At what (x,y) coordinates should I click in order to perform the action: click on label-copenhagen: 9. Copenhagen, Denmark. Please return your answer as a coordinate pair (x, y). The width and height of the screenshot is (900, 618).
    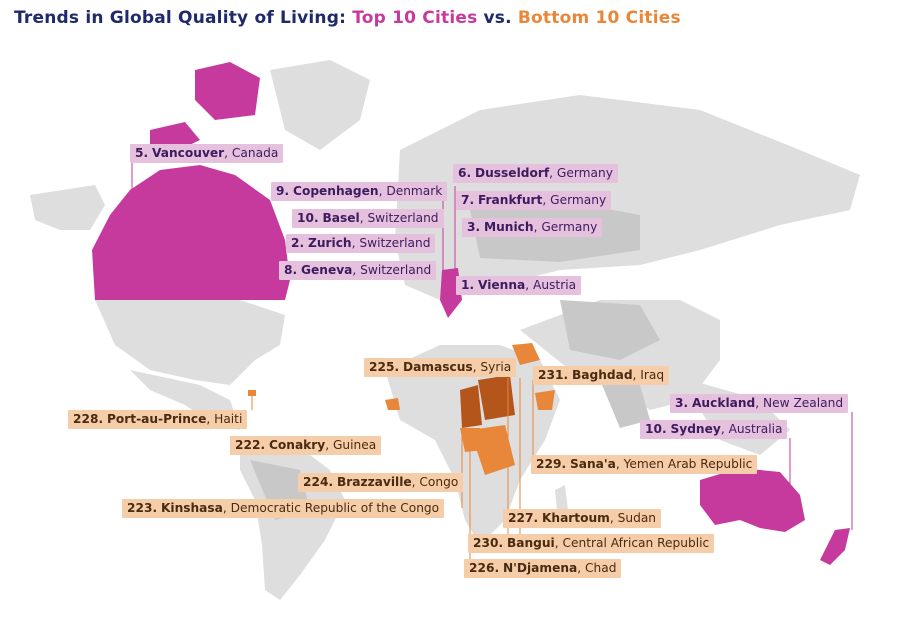
    Looking at the image, I should click on (359, 191).